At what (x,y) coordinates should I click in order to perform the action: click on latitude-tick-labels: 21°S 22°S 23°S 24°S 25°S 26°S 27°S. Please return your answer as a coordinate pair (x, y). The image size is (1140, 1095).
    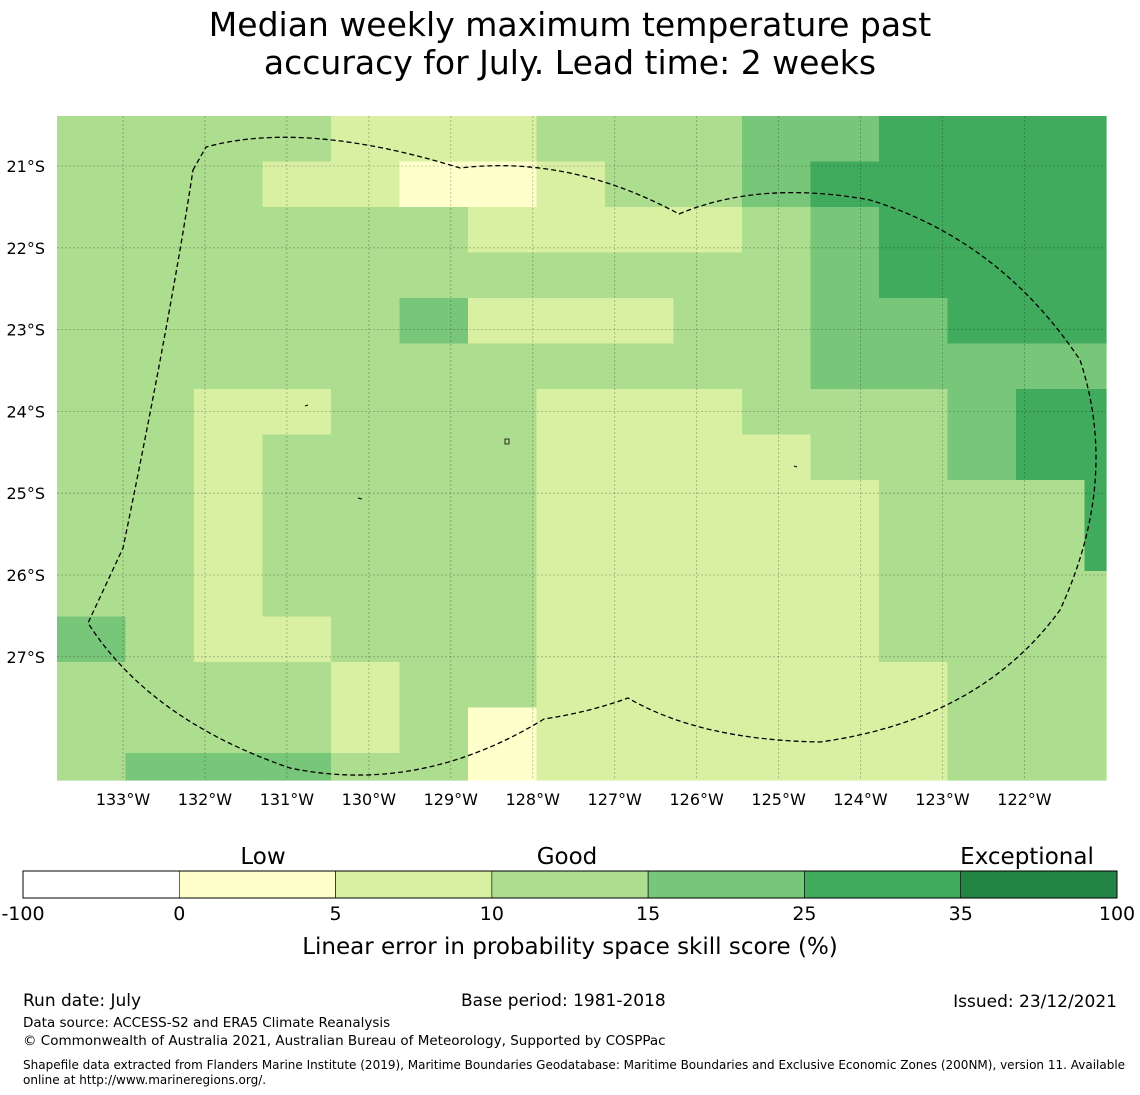
    Looking at the image, I should click on (25, 412).